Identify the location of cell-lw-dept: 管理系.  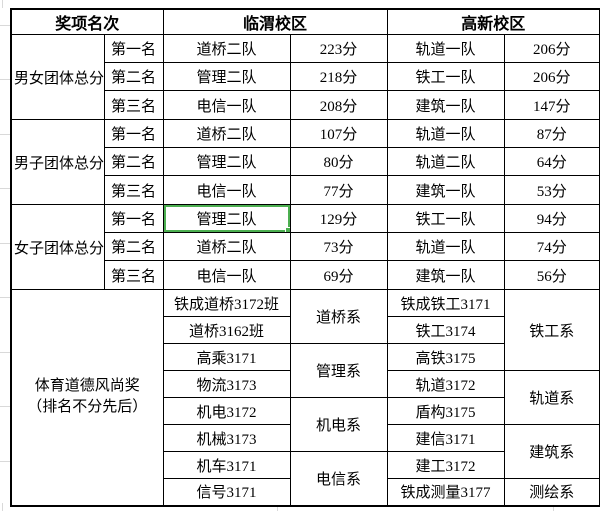
(338, 370).